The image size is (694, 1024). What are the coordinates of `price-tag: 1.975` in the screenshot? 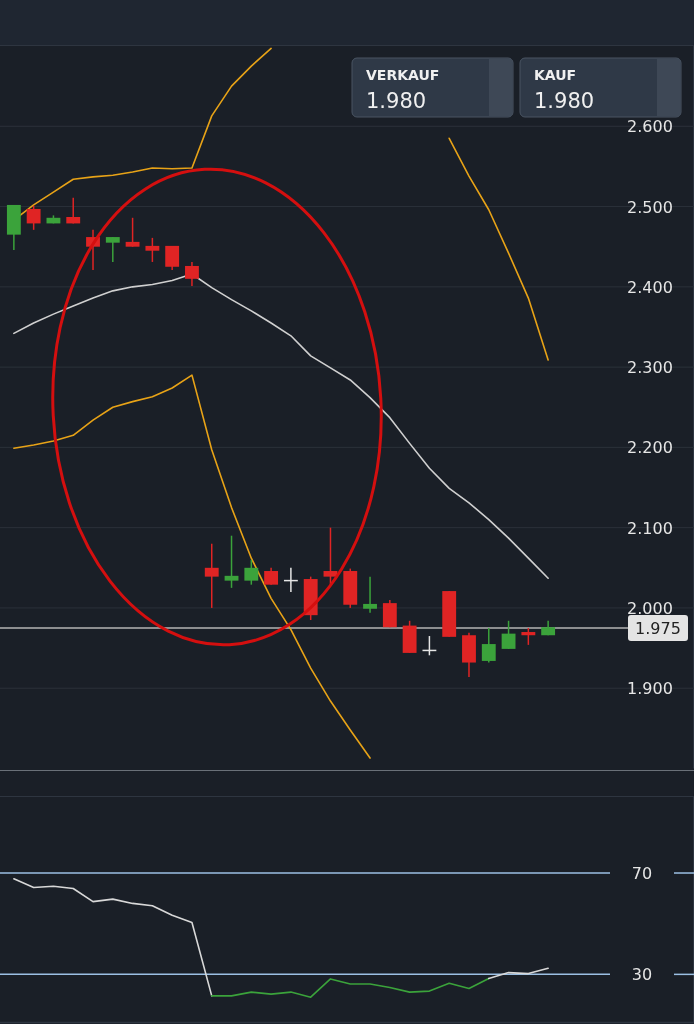 It's located at (658, 628).